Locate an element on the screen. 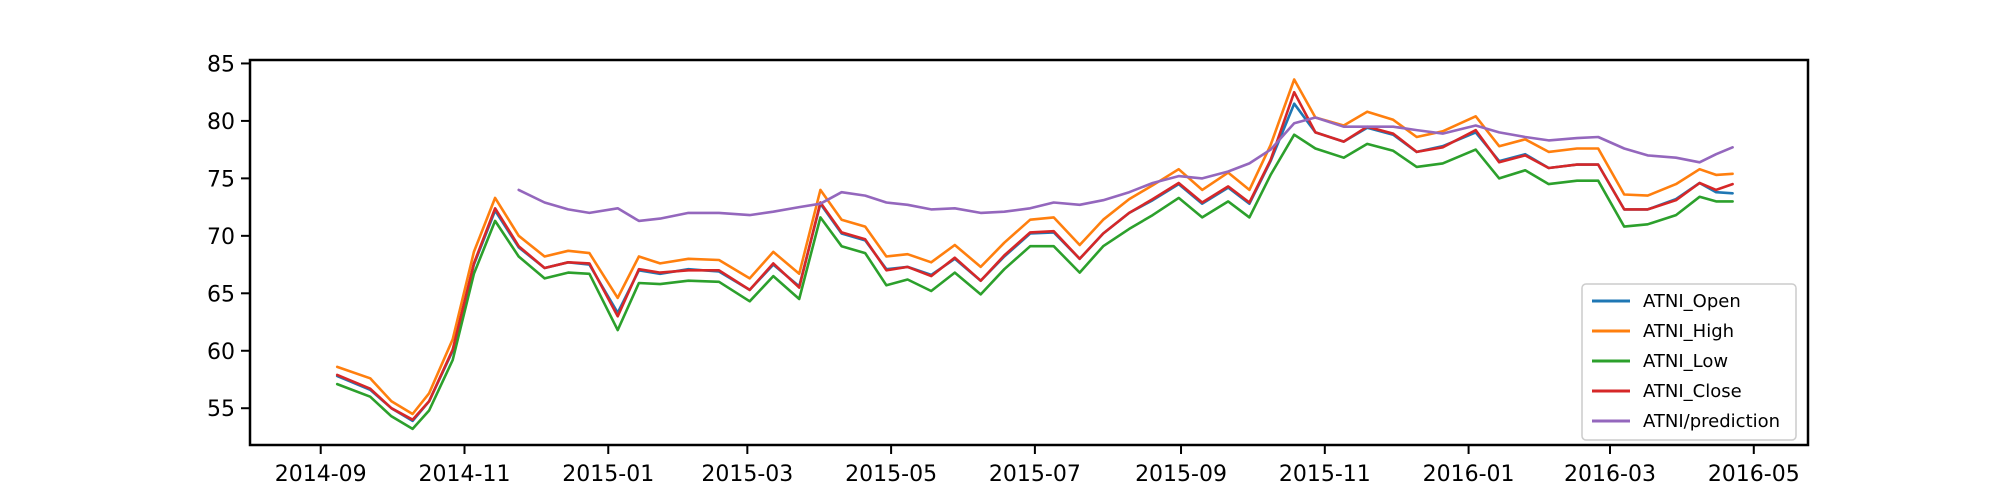 This screenshot has height=500, width=2000. legend-label-atni-high: ATNI_High is located at coordinates (1688, 331).